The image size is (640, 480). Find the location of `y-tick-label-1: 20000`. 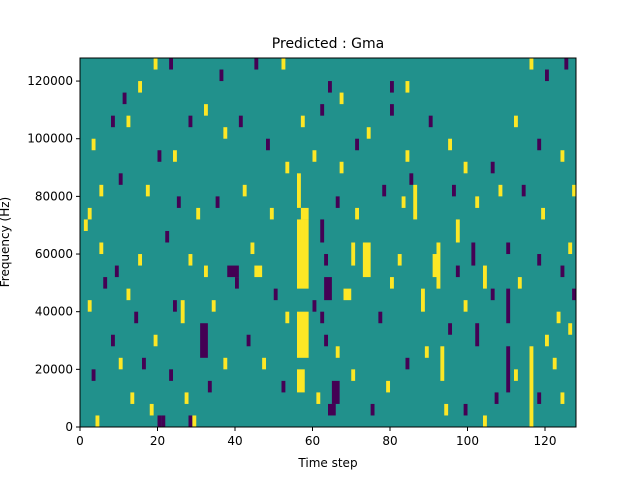

y-tick-label-1: 20000 is located at coordinates (54, 369).